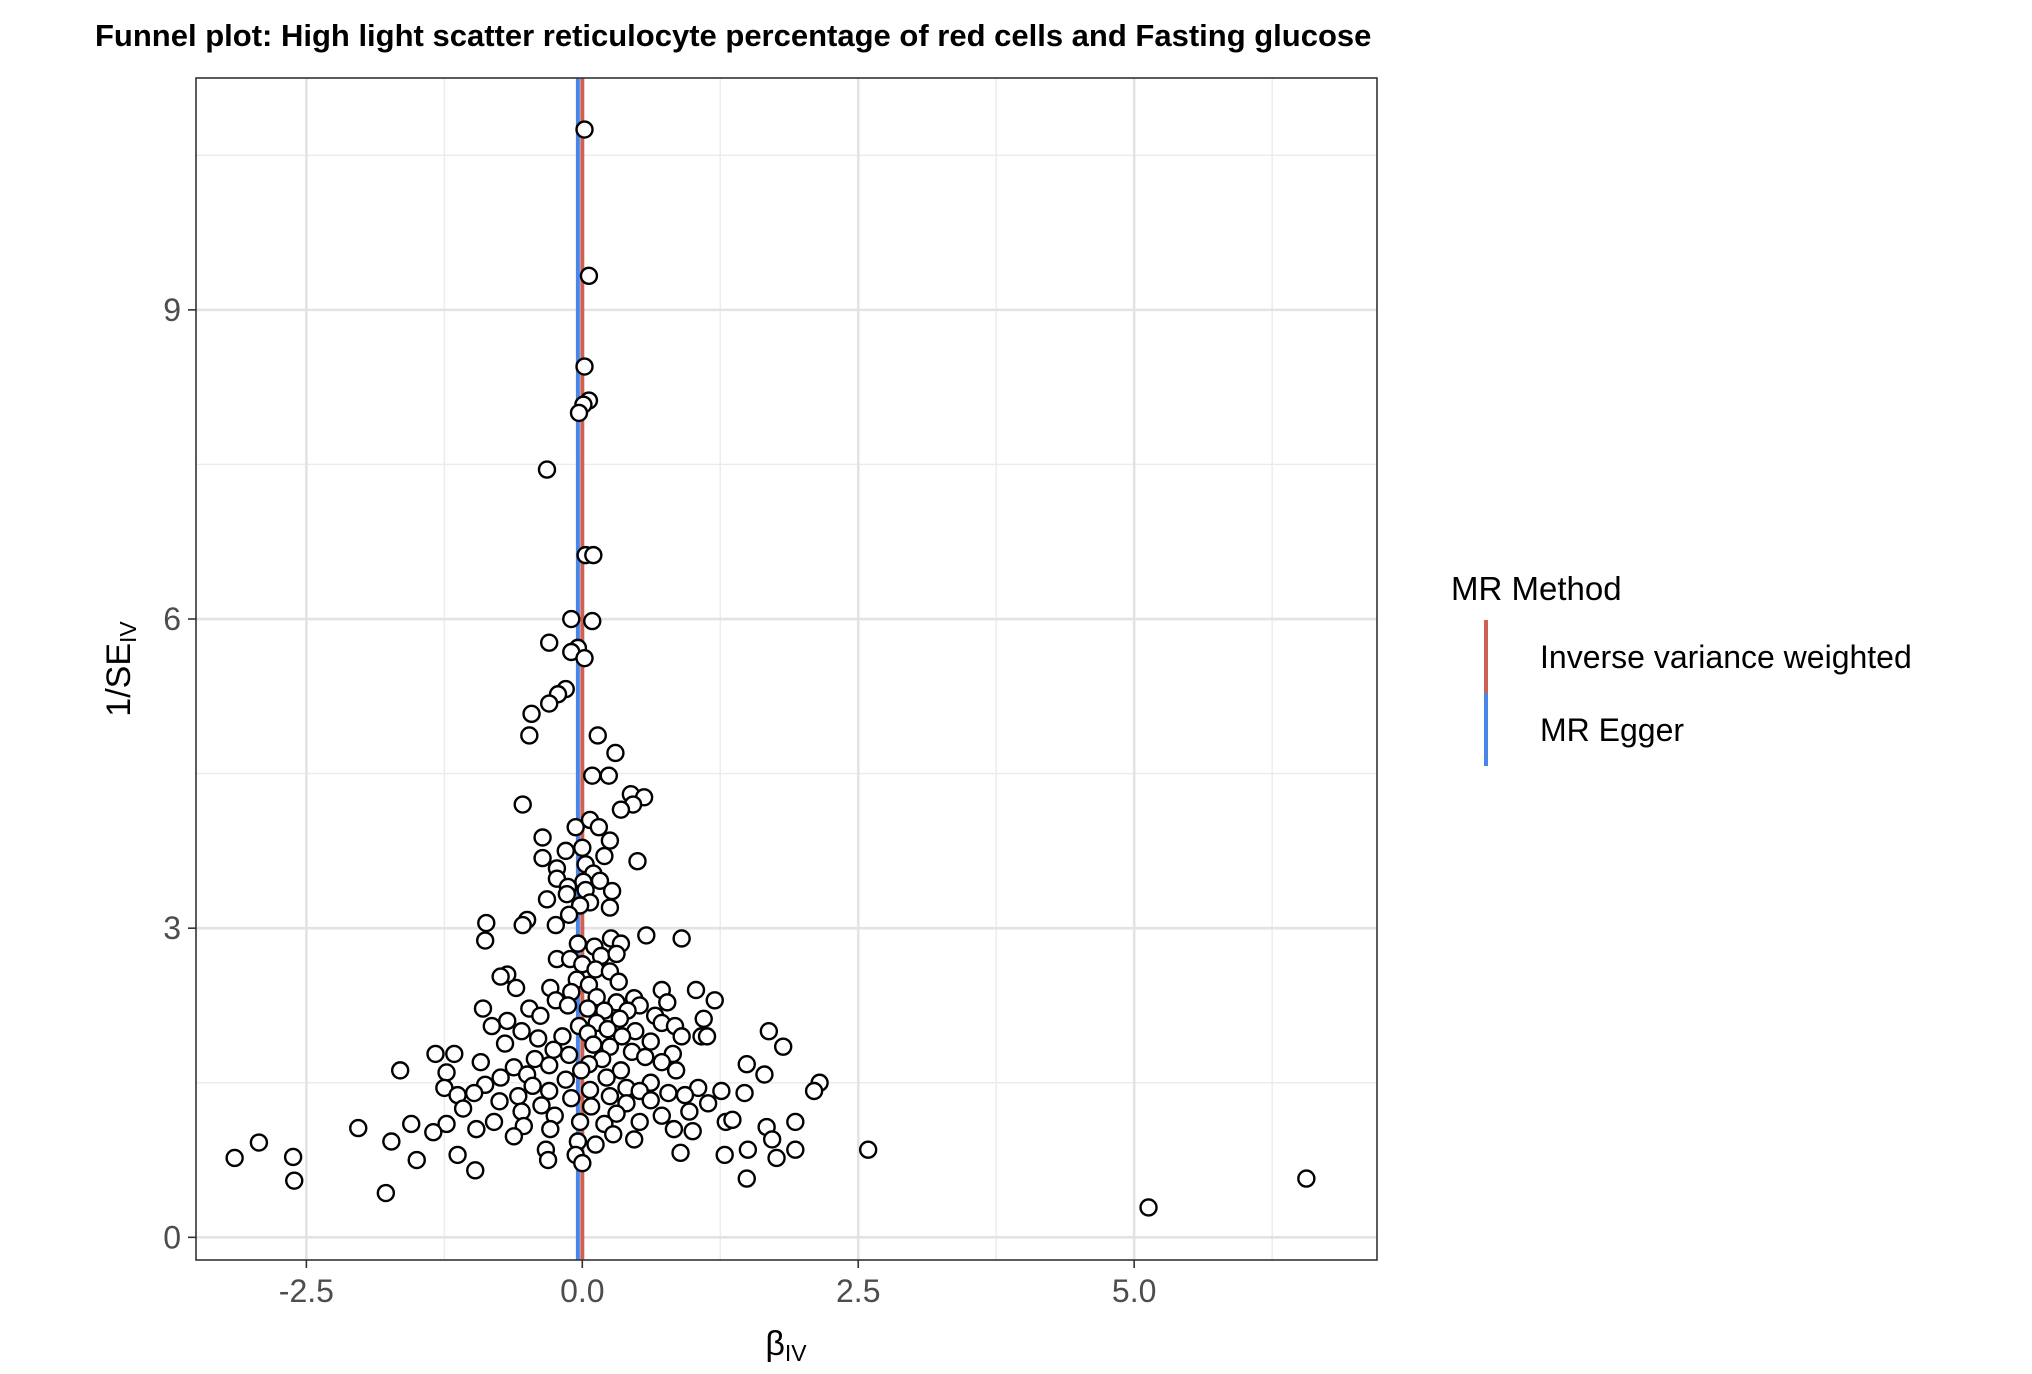 The image size is (2032, 1374). I want to click on x-axis-title-subscript: IV, so click(796, 1353).